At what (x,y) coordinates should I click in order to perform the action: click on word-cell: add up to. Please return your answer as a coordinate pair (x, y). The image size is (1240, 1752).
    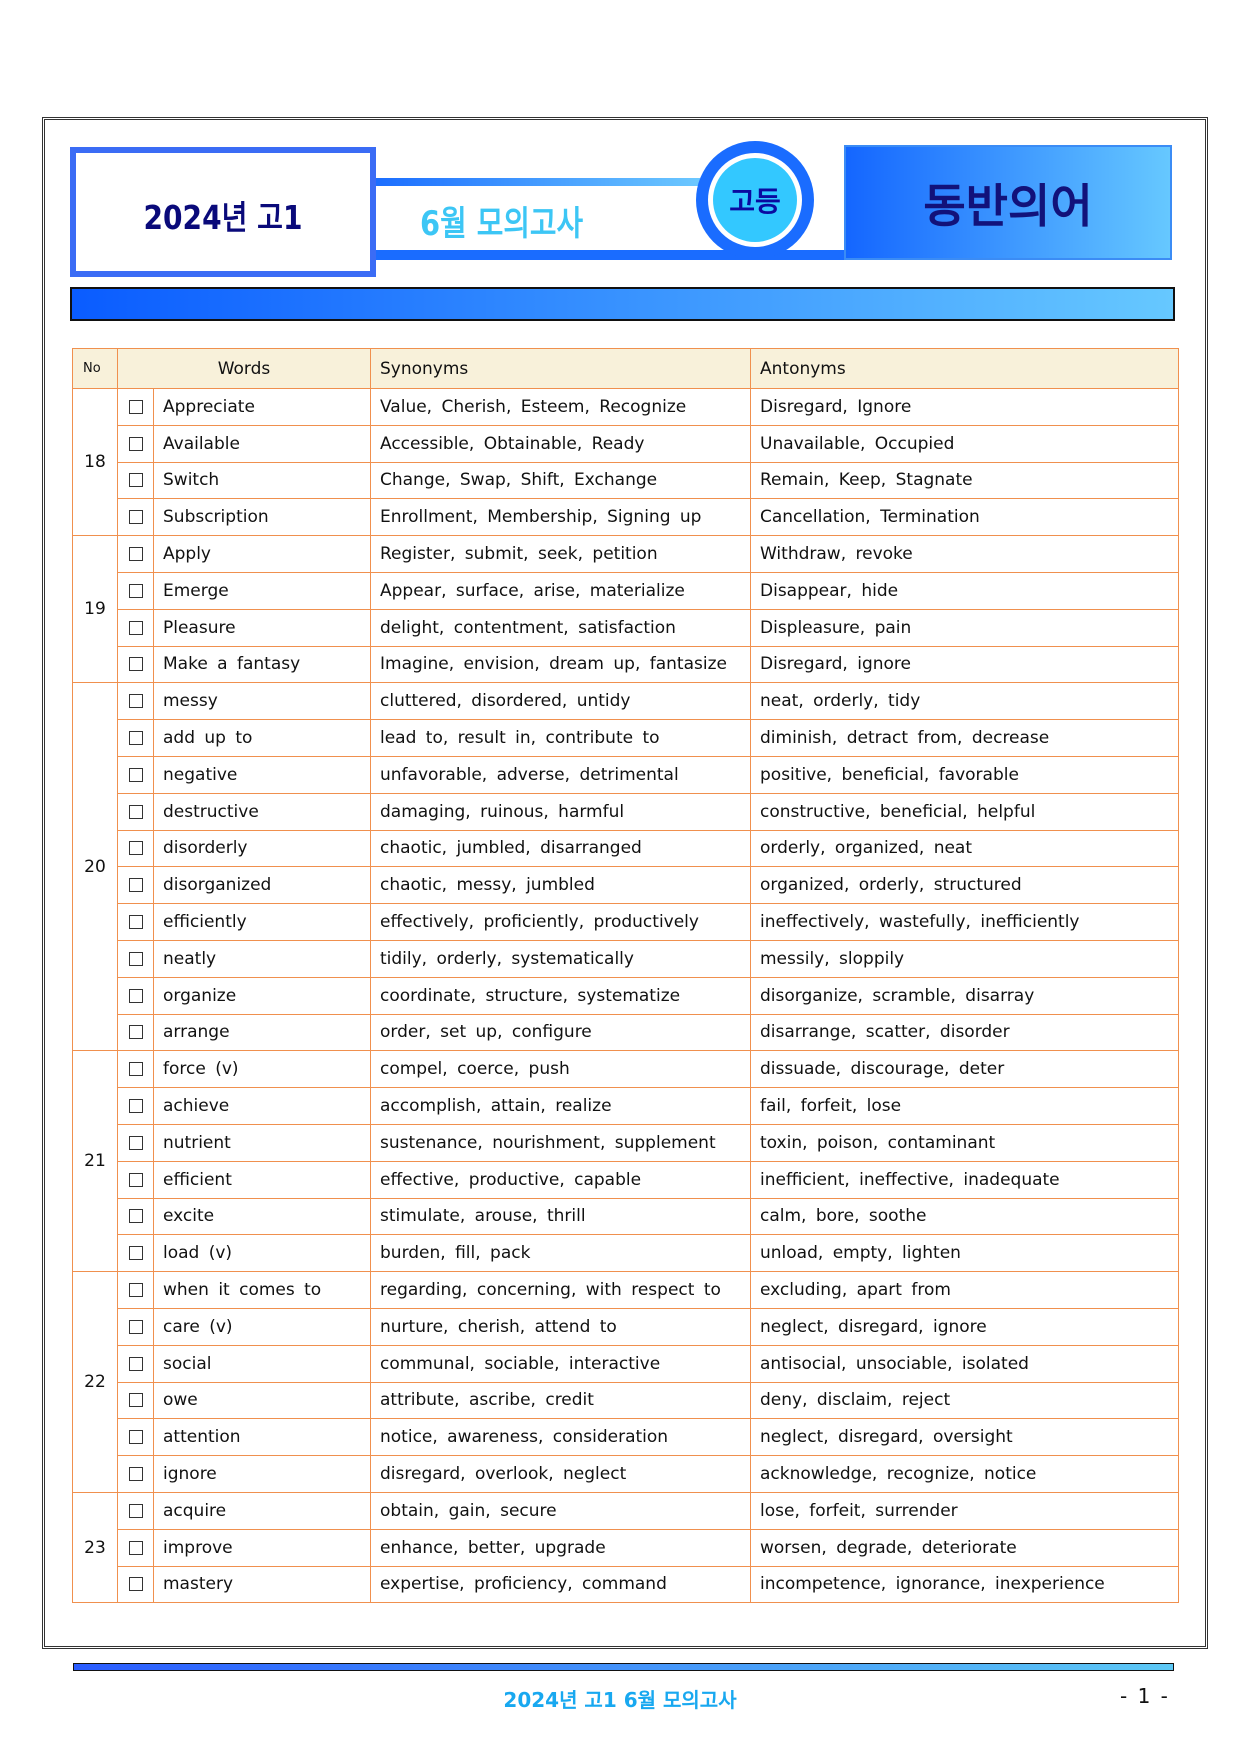
    Looking at the image, I should click on (262, 738).